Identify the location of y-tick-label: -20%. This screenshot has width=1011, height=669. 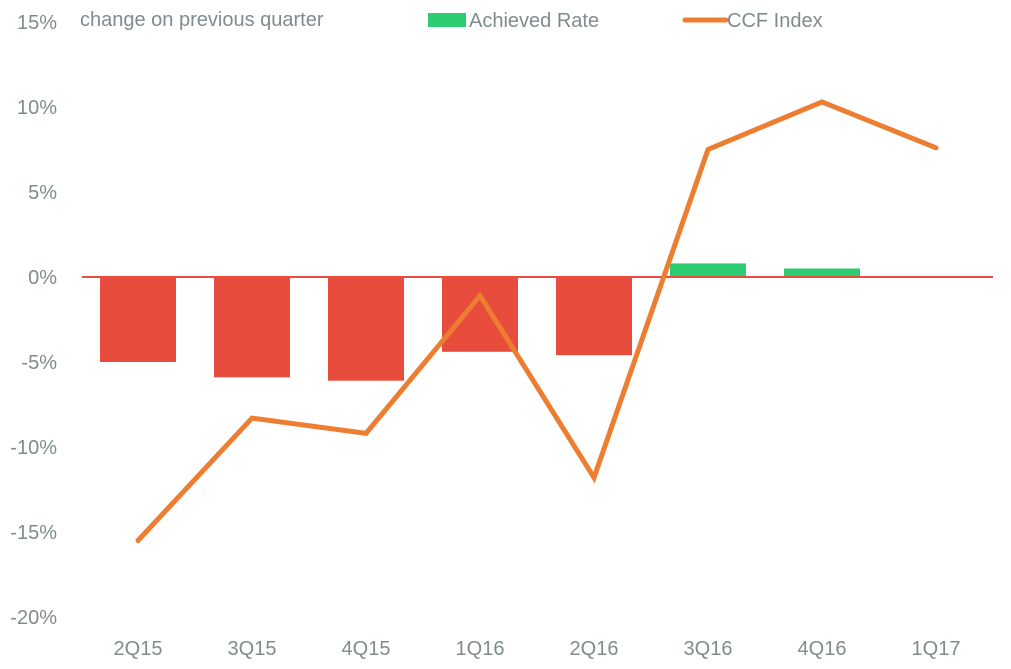
(33, 618).